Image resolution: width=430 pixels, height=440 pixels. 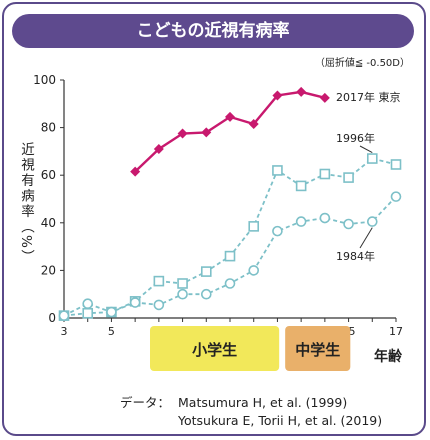 What do you see at coordinates (48, 223) in the screenshot?
I see `y-tick-label: 40` at bounding box center [48, 223].